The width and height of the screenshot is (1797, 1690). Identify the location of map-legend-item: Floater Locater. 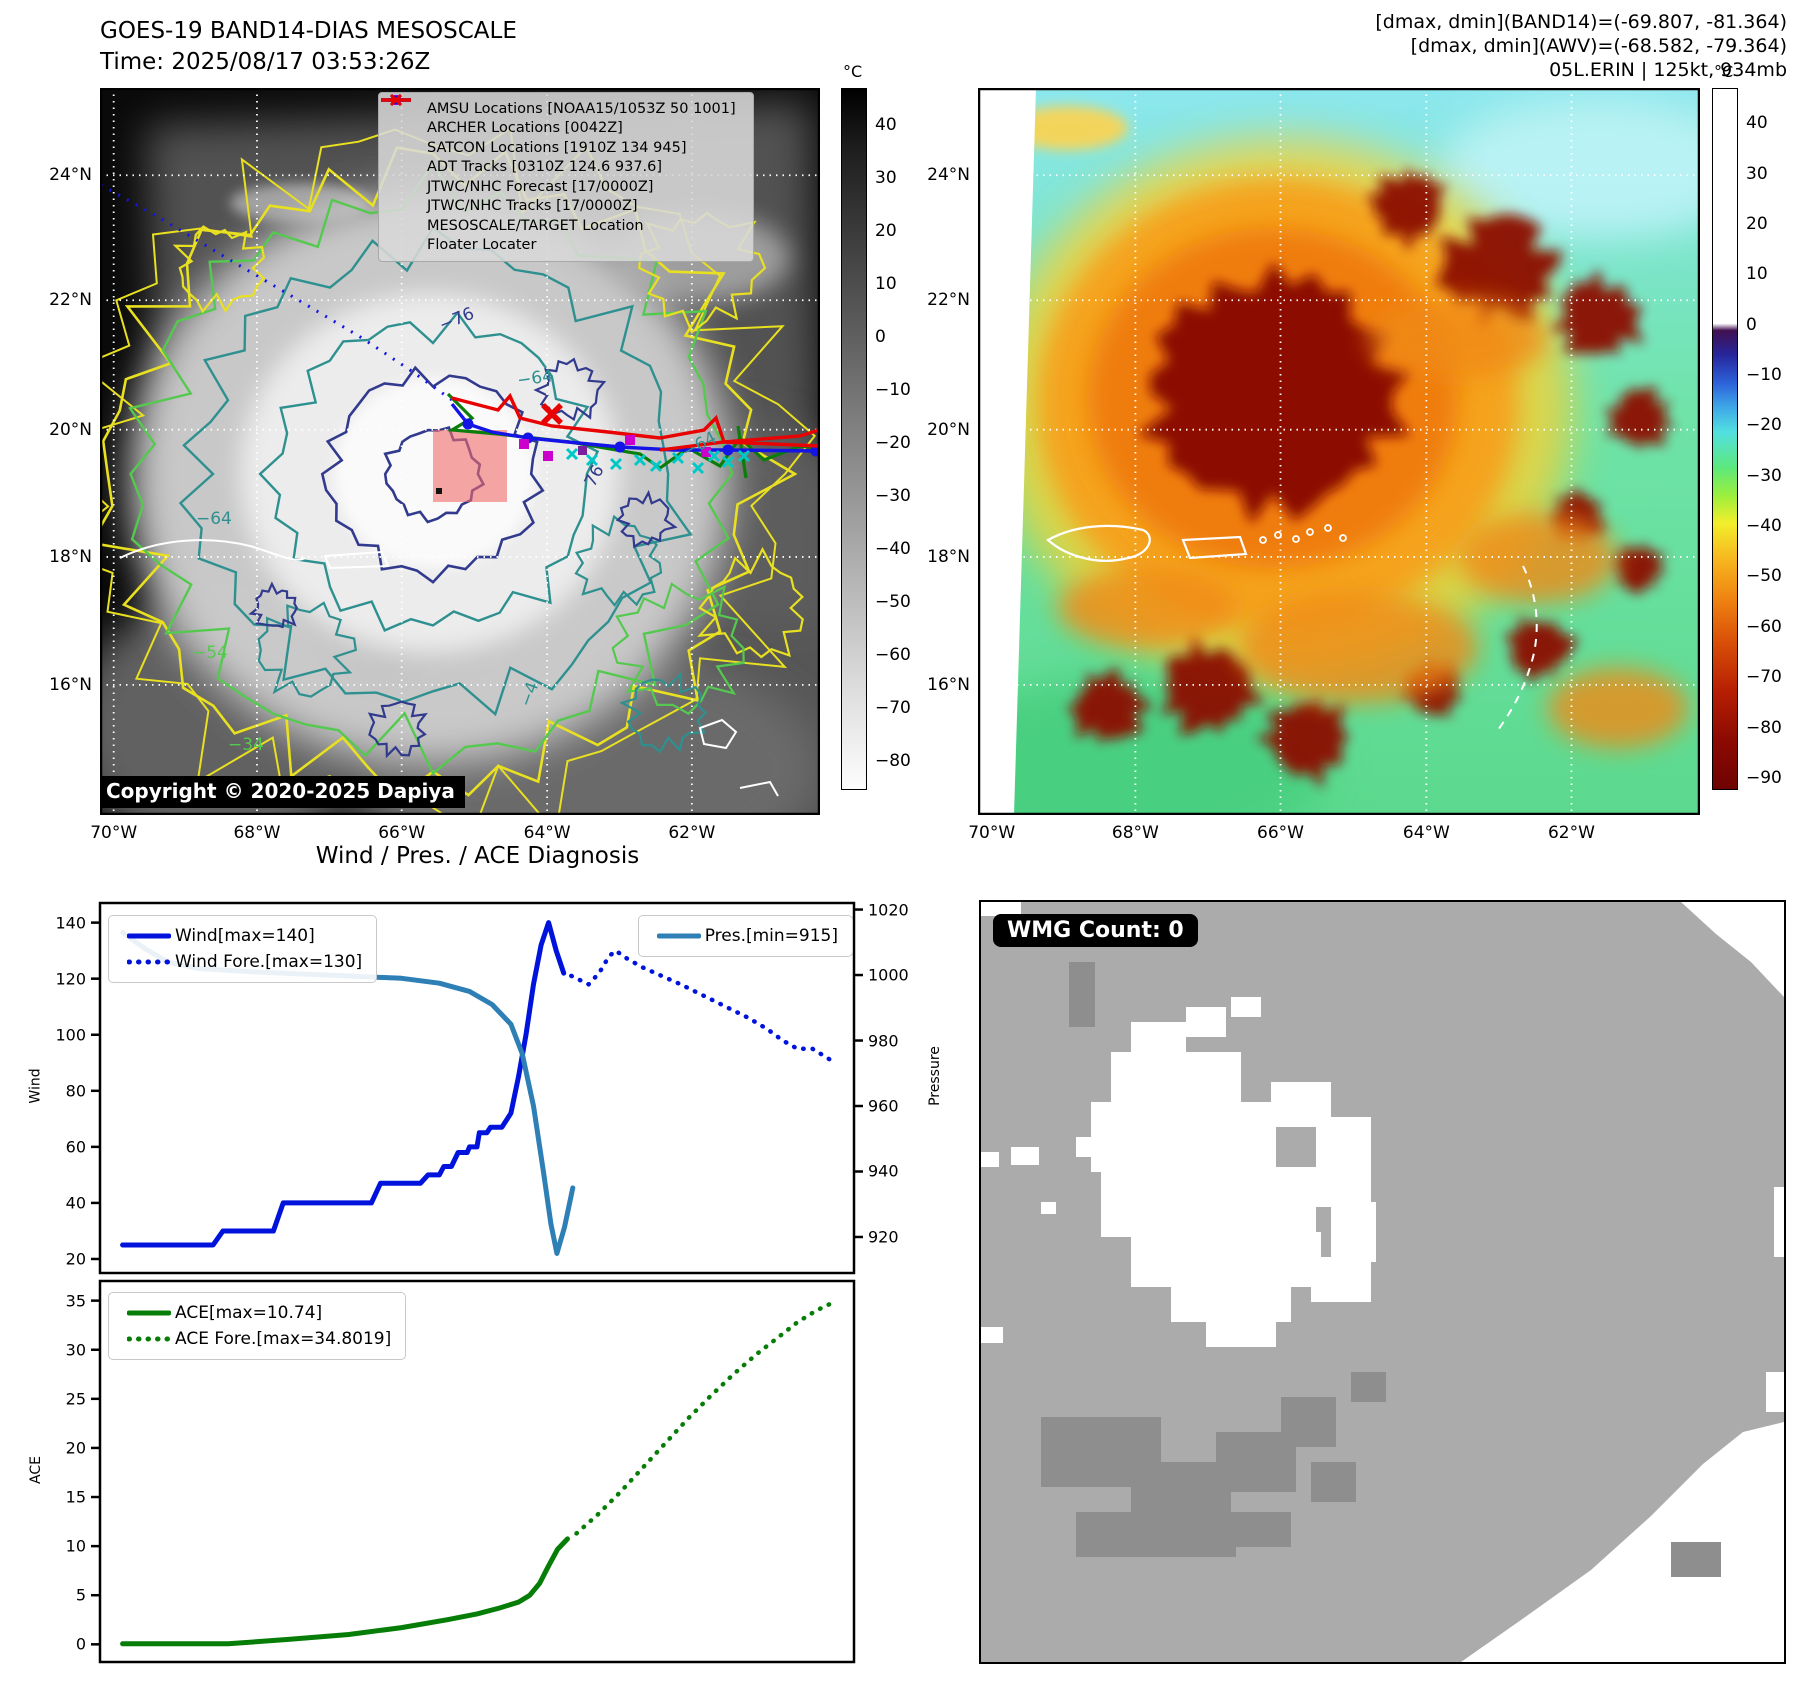
(563, 177).